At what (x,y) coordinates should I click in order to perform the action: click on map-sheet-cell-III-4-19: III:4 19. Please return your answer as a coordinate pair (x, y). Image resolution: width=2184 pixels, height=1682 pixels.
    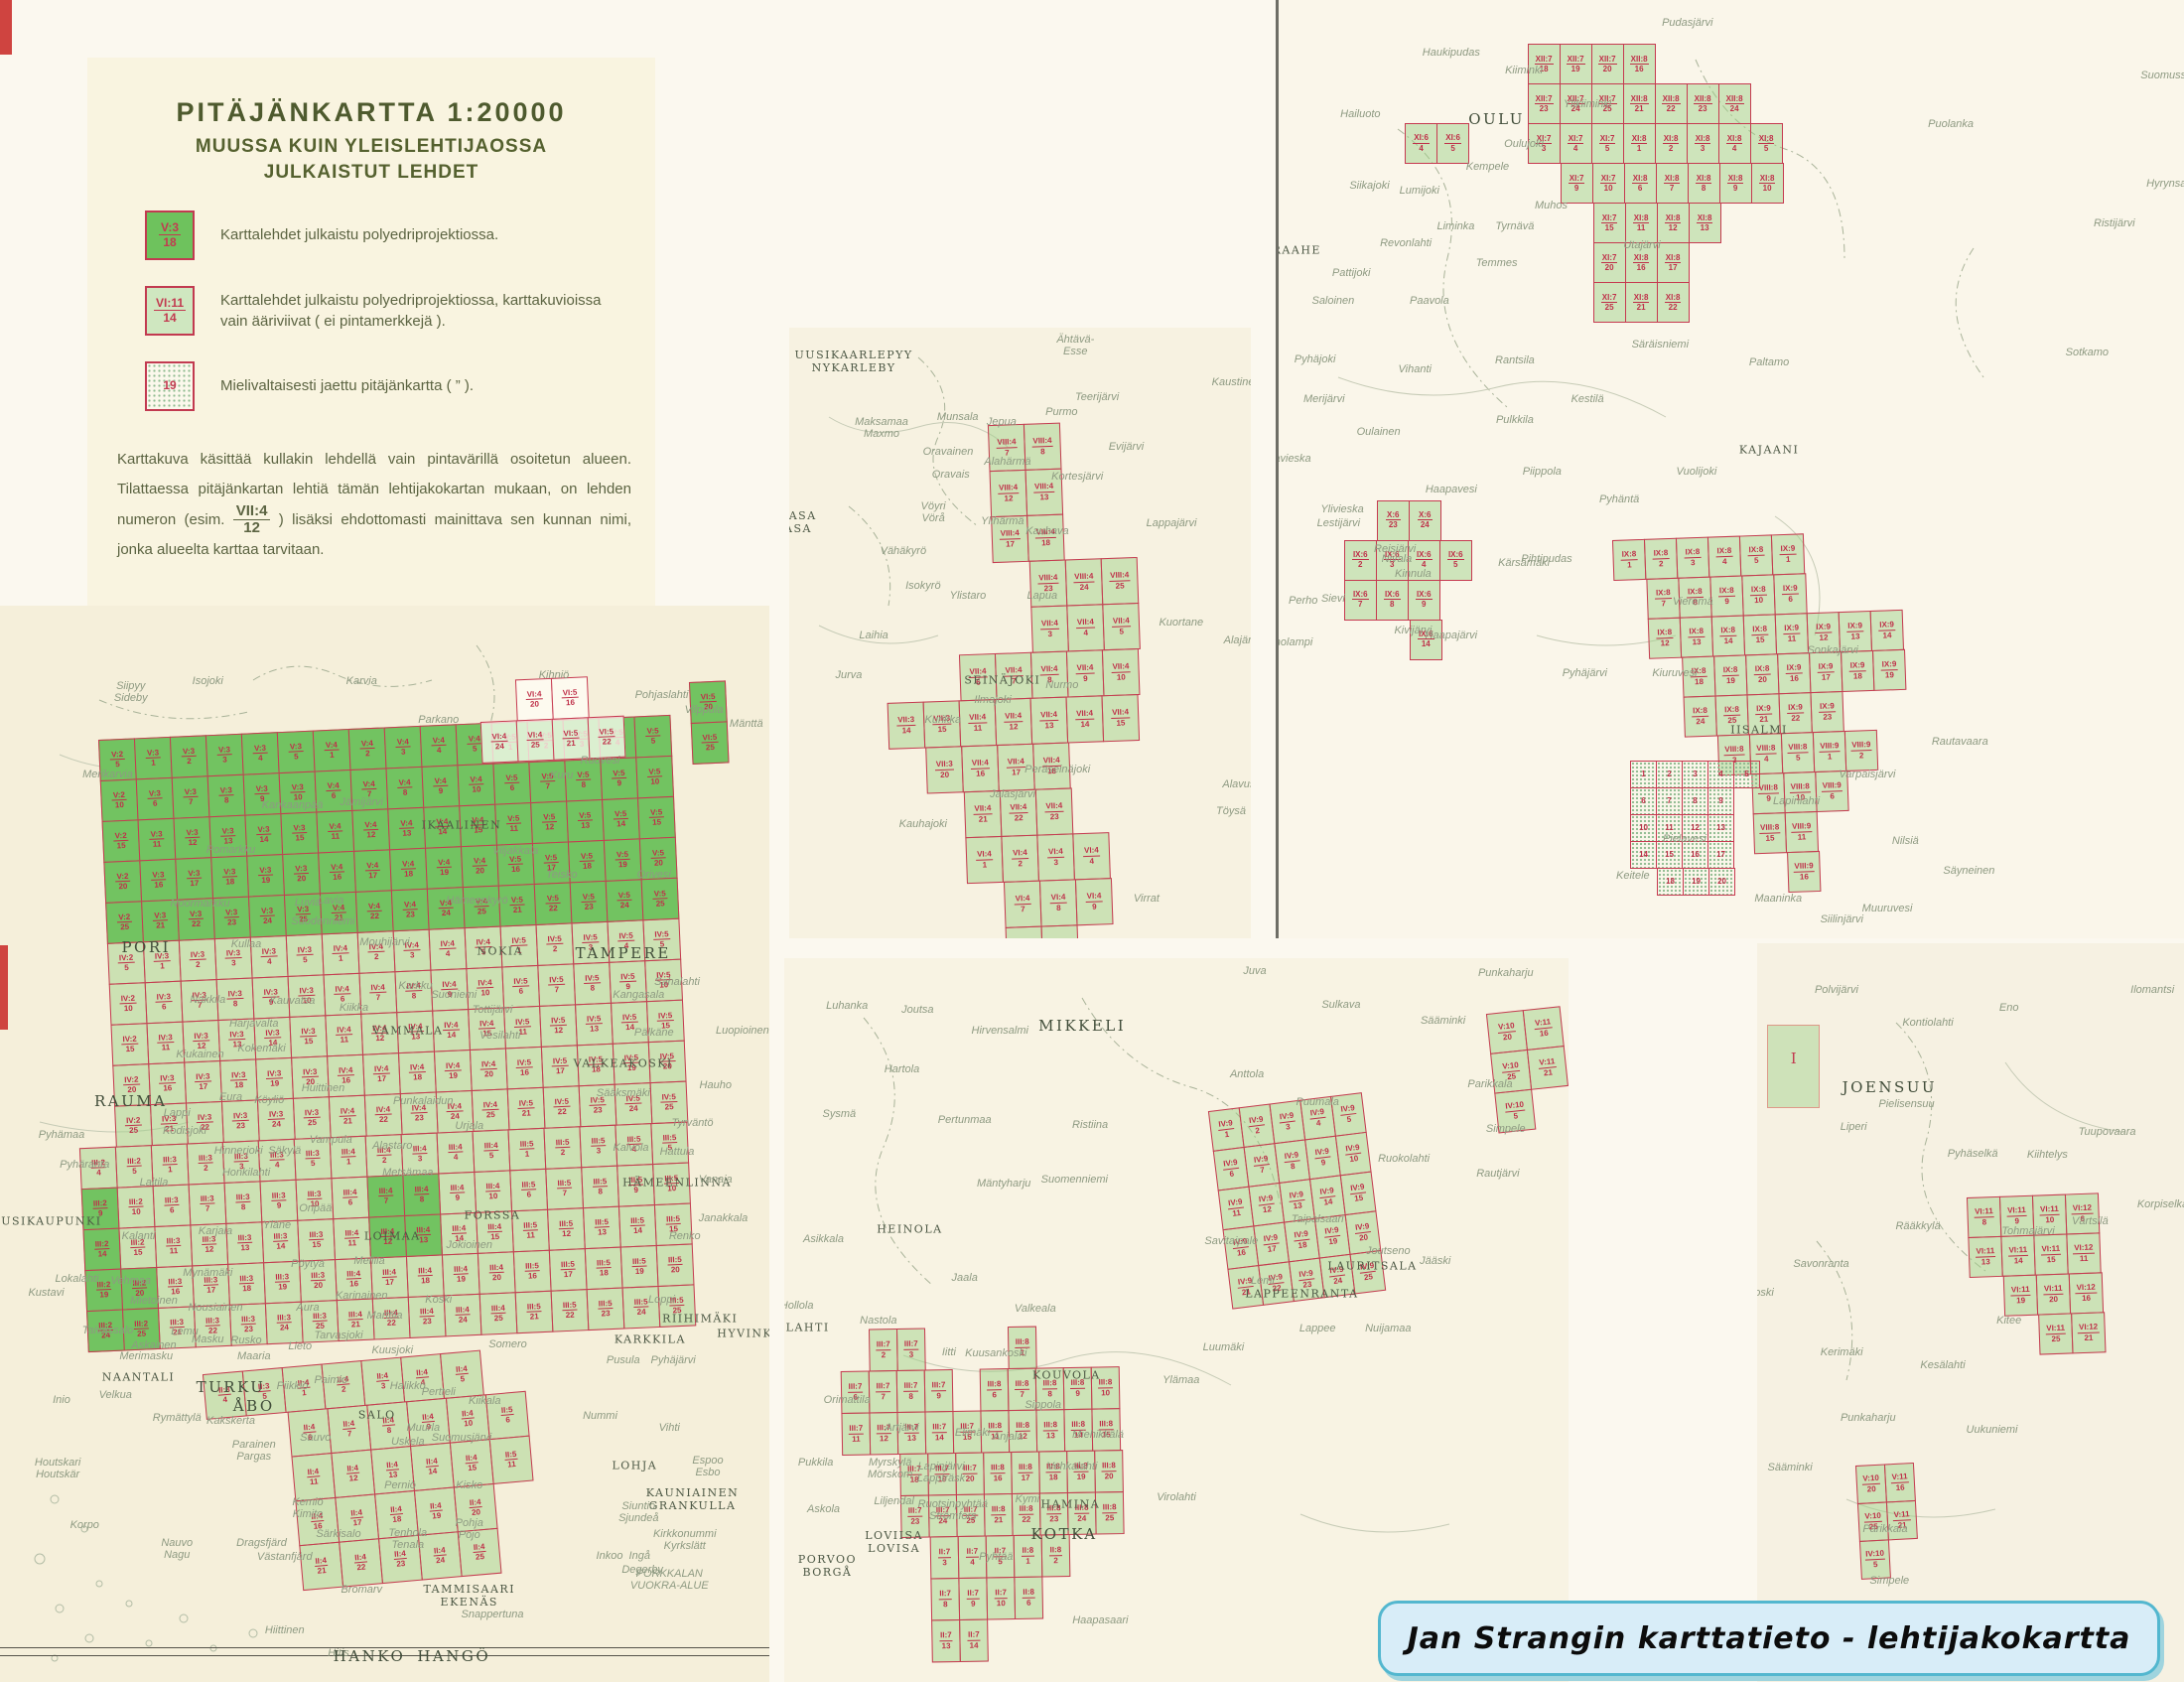
    Looking at the image, I should click on (460, 1274).